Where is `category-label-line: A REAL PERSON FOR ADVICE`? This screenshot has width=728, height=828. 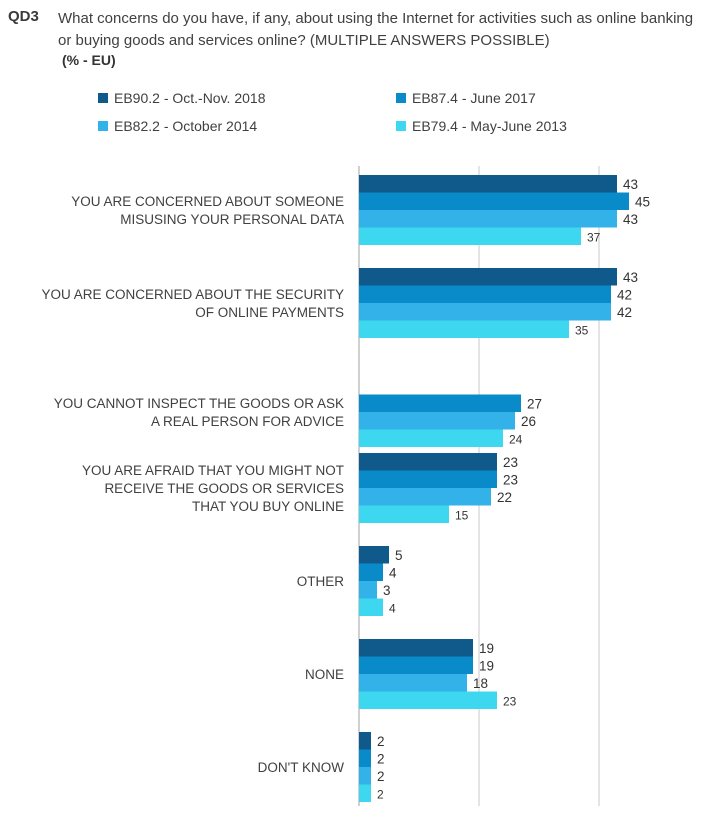 category-label-line: A REAL PERSON FOR ADVICE is located at coordinates (247, 421).